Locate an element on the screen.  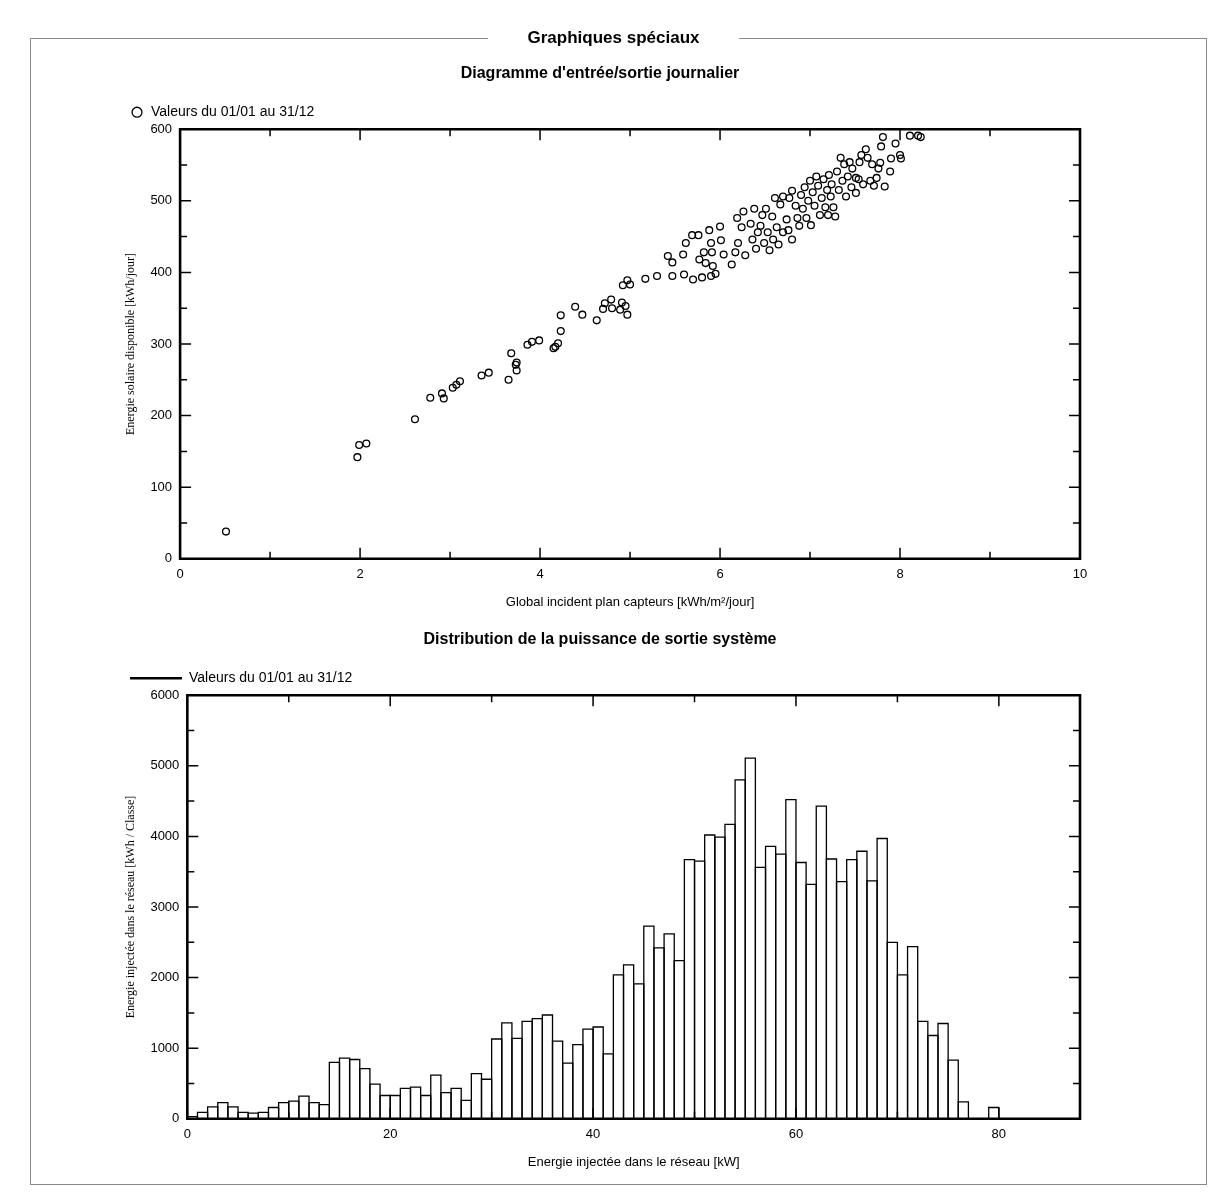
chart-title: Distribution de la puissance de sortie système is located at coordinates (600, 639).